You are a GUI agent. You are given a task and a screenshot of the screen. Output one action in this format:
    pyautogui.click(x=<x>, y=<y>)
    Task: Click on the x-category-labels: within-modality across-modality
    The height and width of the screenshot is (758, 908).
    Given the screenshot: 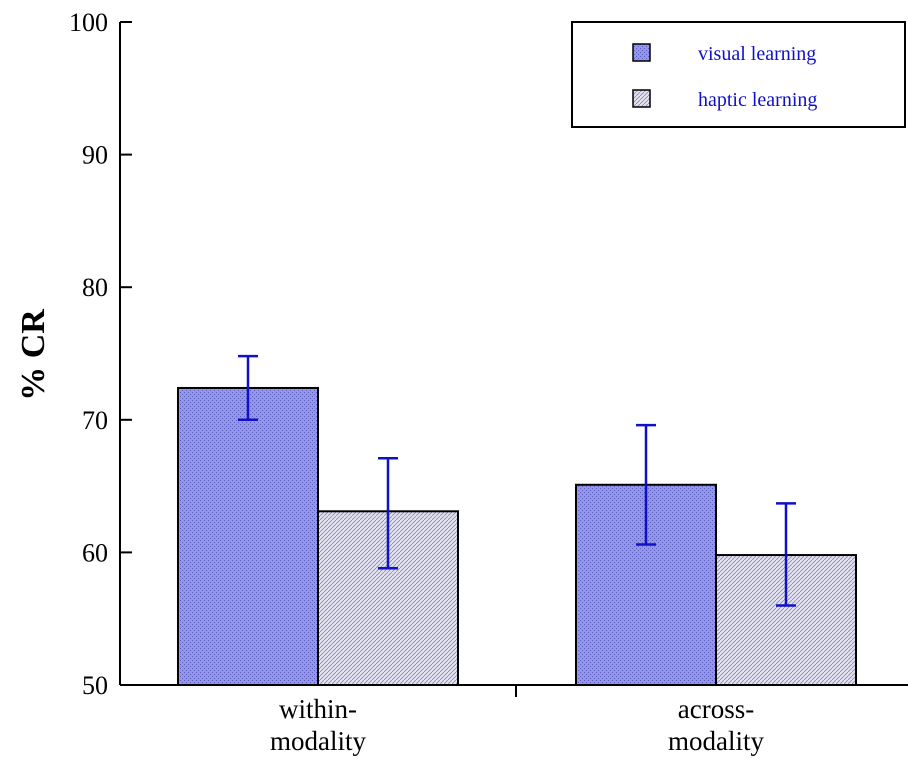 What is the action you would take?
    pyautogui.click(x=517, y=725)
    